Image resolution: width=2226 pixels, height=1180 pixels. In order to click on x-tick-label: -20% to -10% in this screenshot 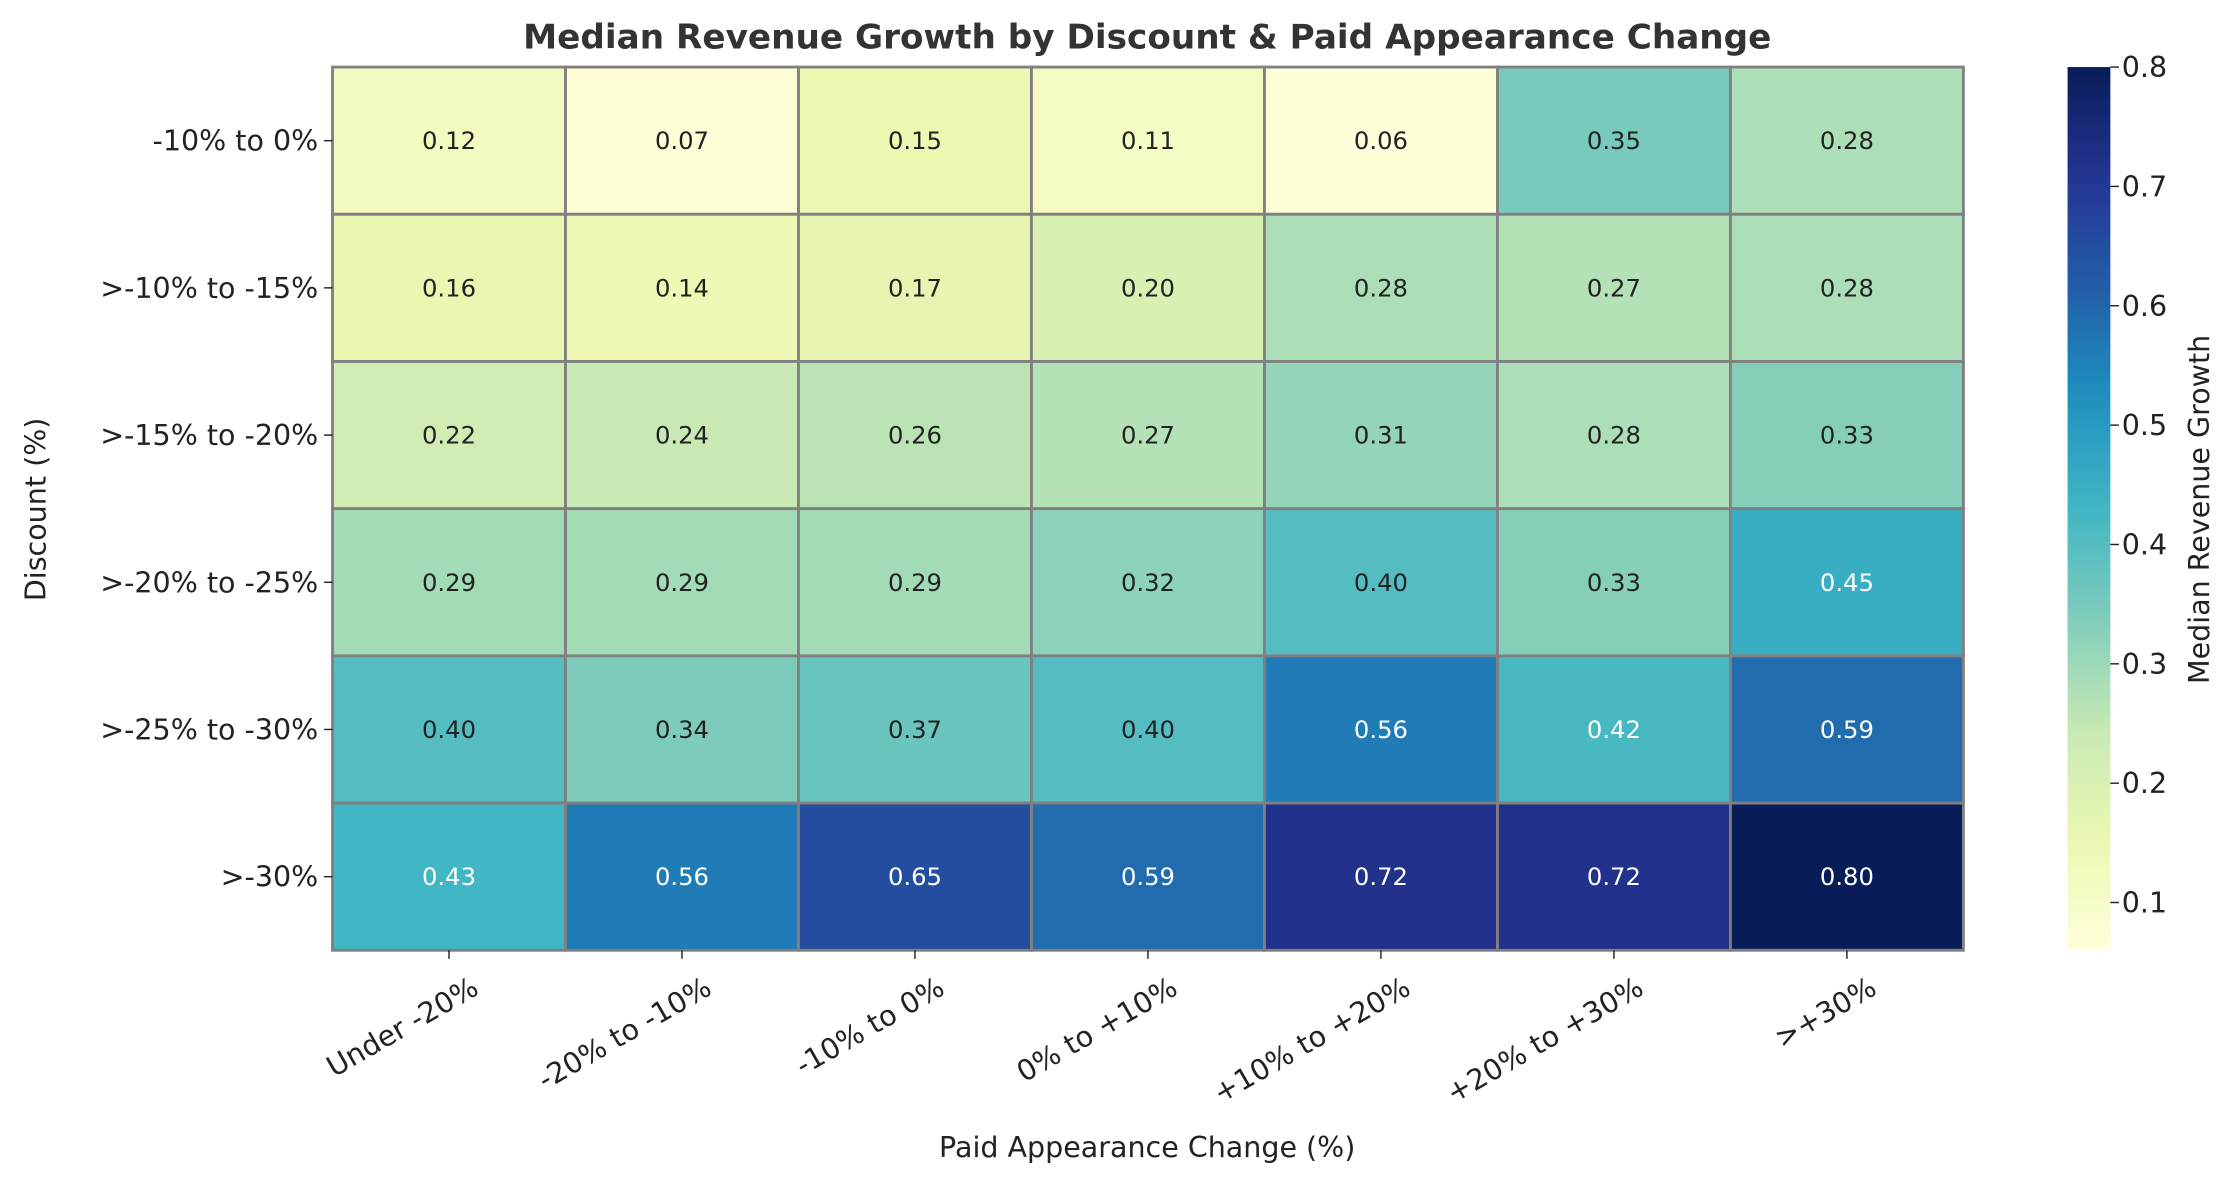, I will do `click(624, 1034)`.